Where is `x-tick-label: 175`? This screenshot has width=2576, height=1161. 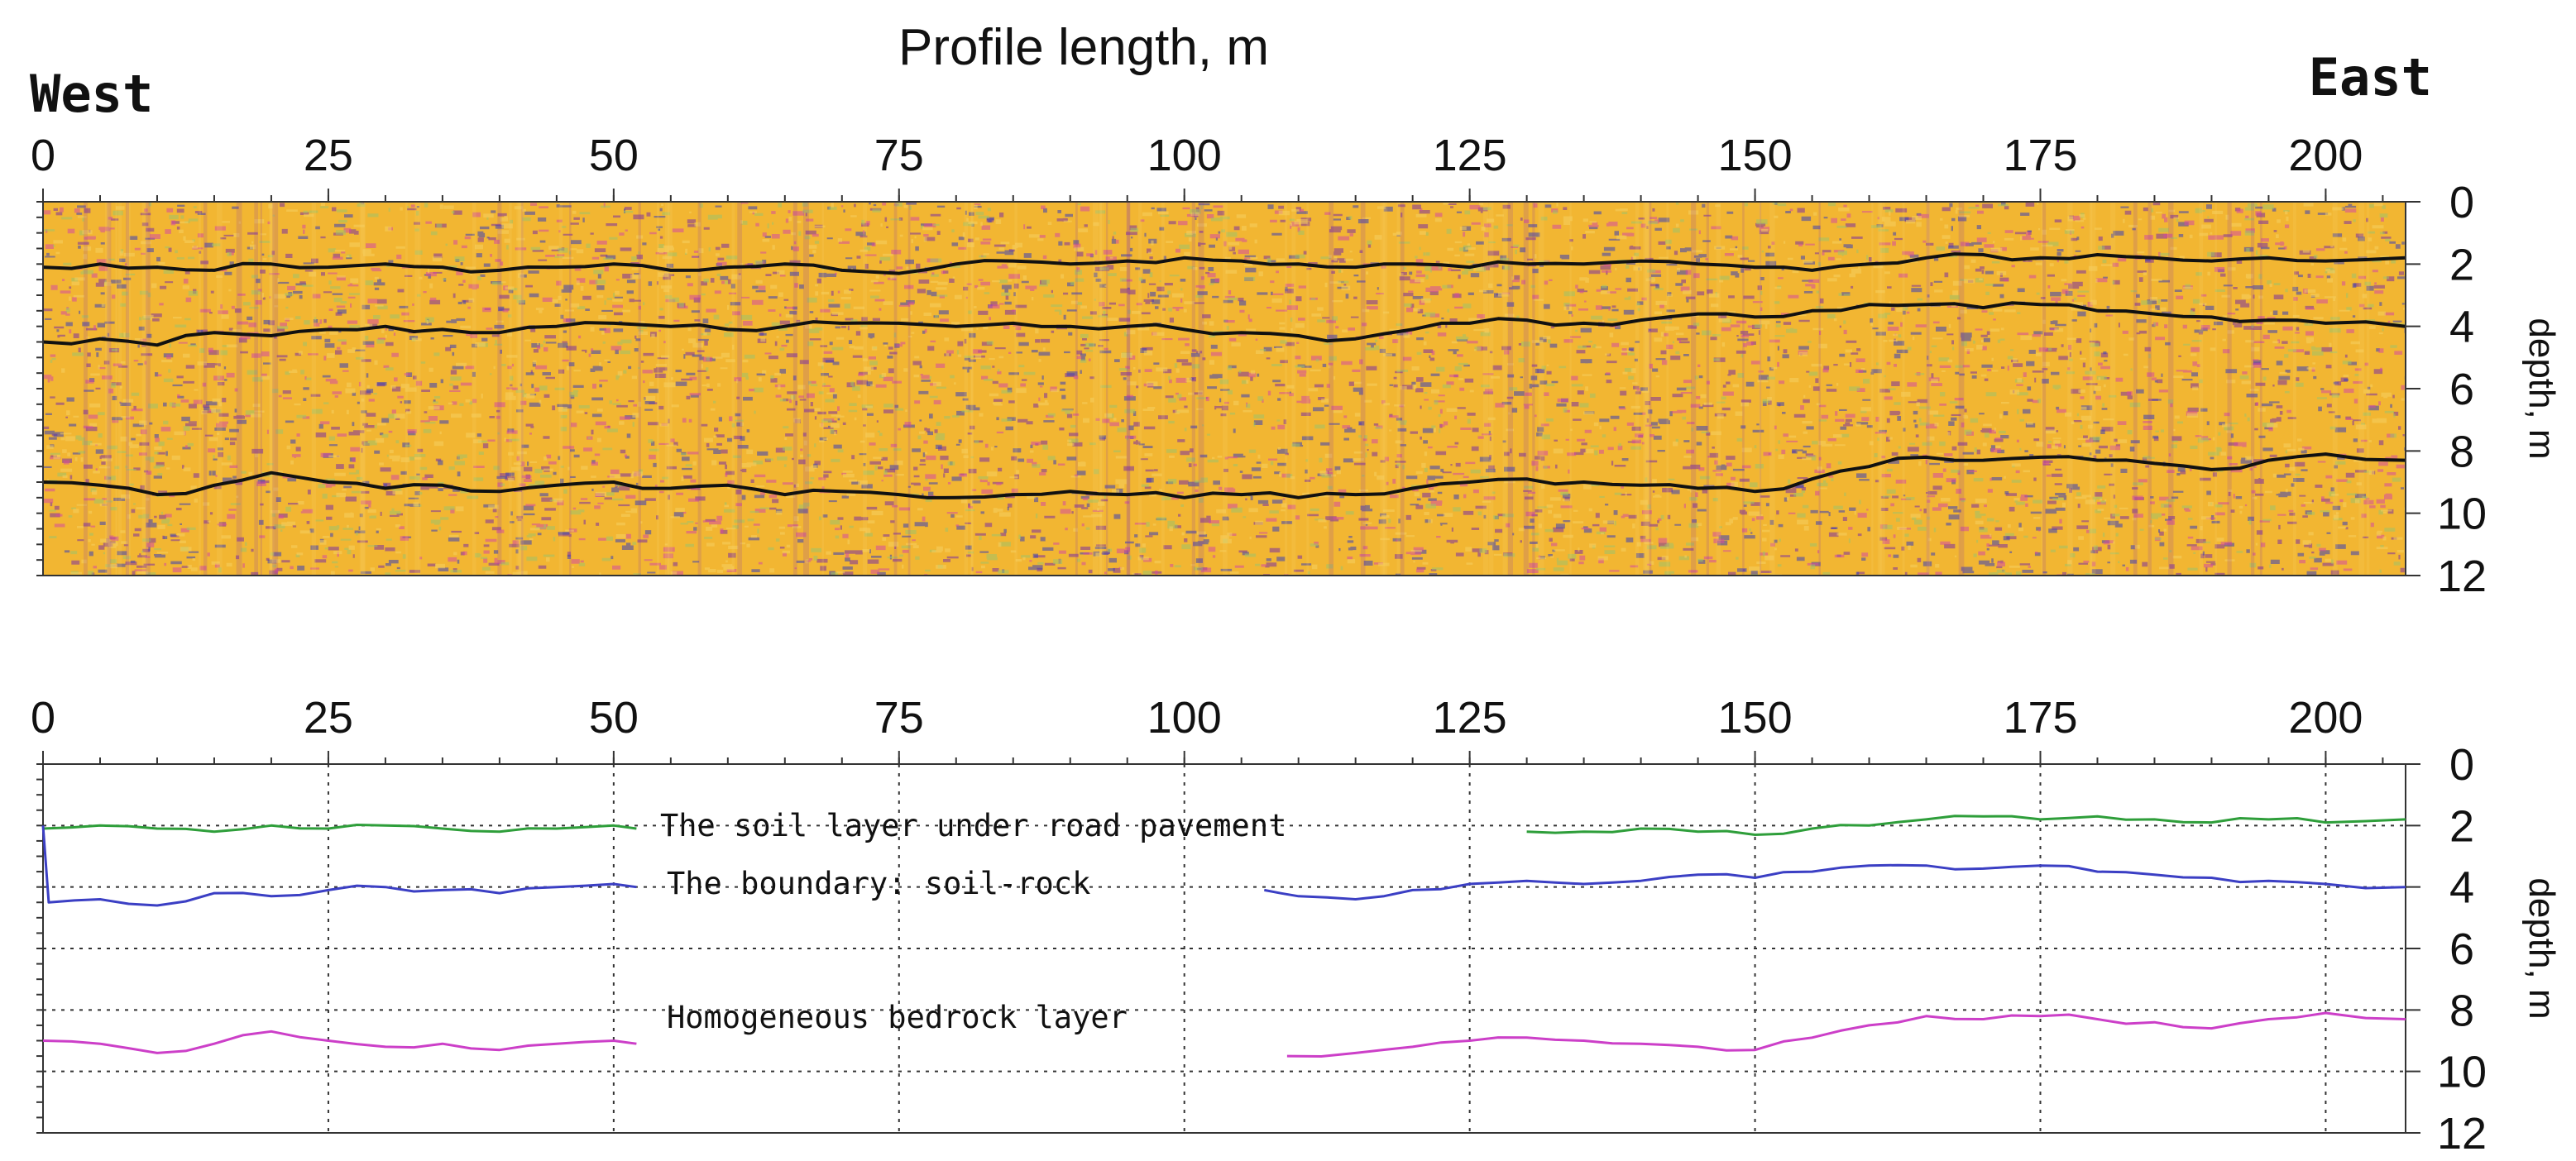 x-tick-label: 175 is located at coordinates (2040, 718).